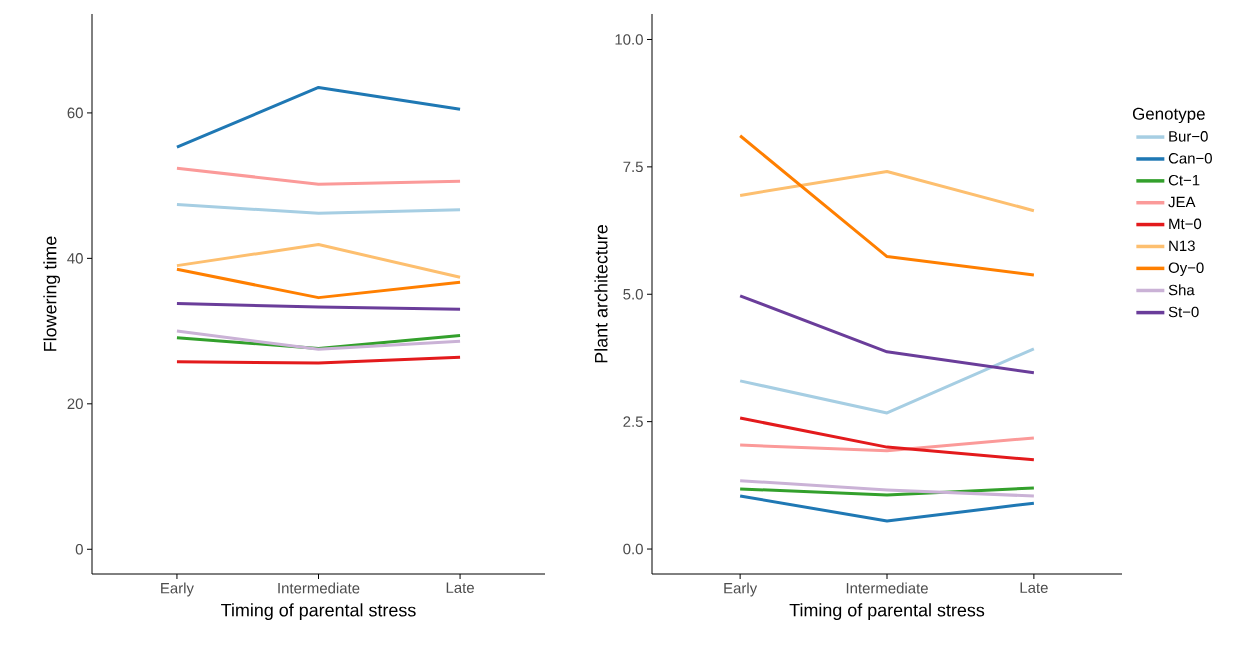 The image size is (1247, 658). Describe the element at coordinates (1185, 224) in the screenshot. I see `legend-label: Mt−0` at that location.